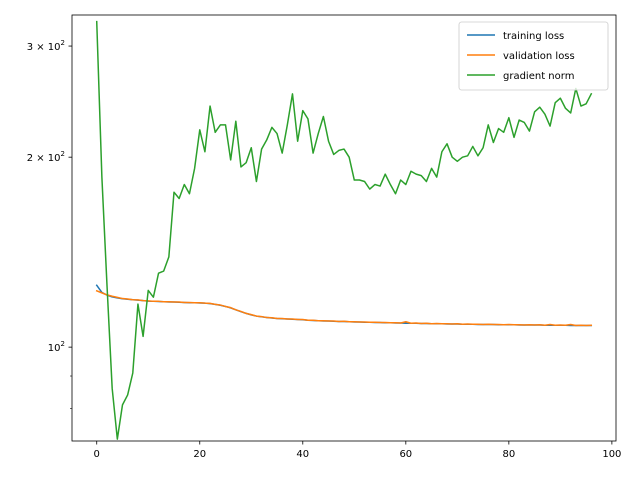 Image resolution: width=640 pixels, height=480 pixels. Describe the element at coordinates (56, 347) in the screenshot. I see `y-tick-label: 102` at that location.